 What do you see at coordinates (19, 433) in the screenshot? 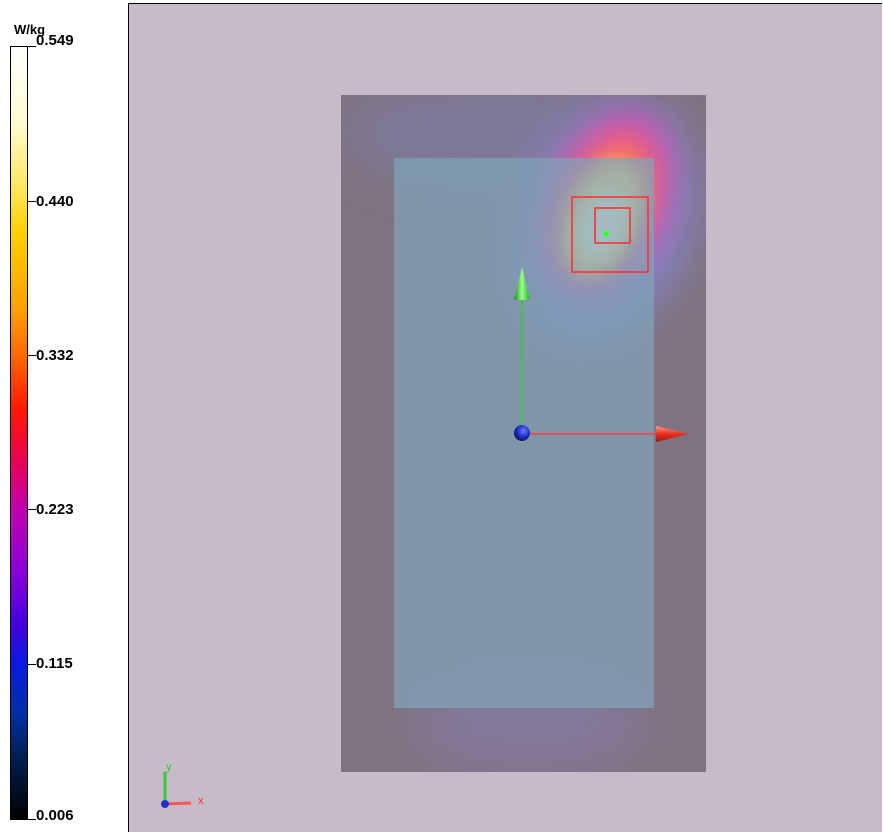
I see `colorbar-gradient` at bounding box center [19, 433].